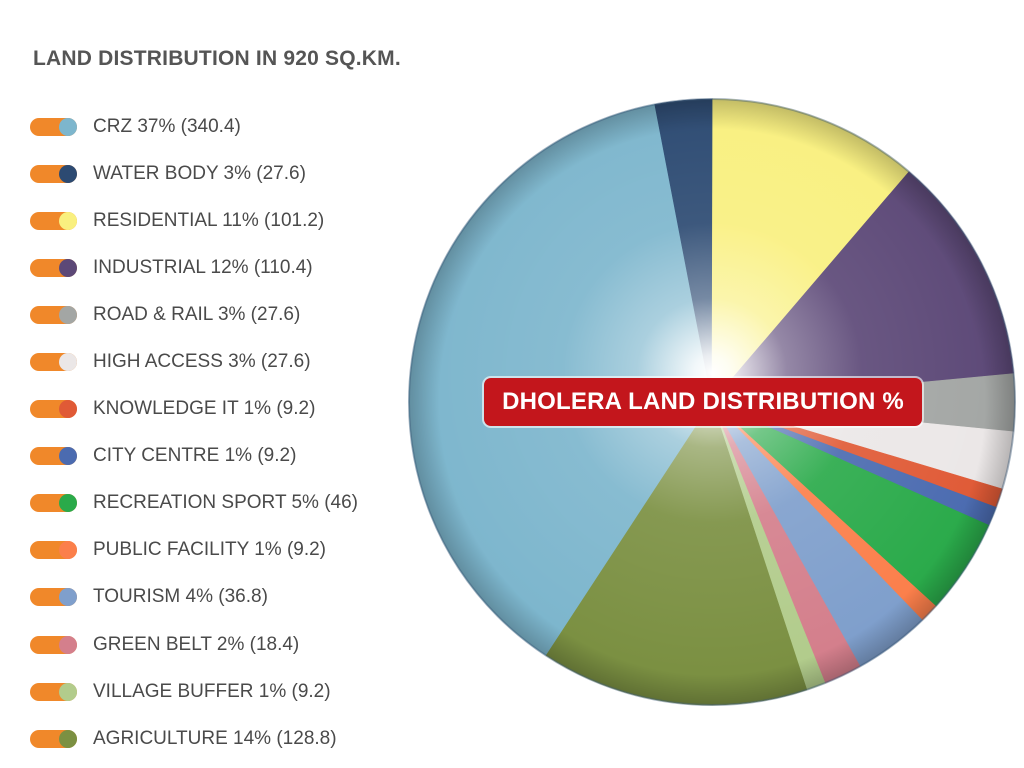 The height and width of the screenshot is (768, 1024). I want to click on legend-item: RESIDENTIAL 11% (101.2), so click(194, 220).